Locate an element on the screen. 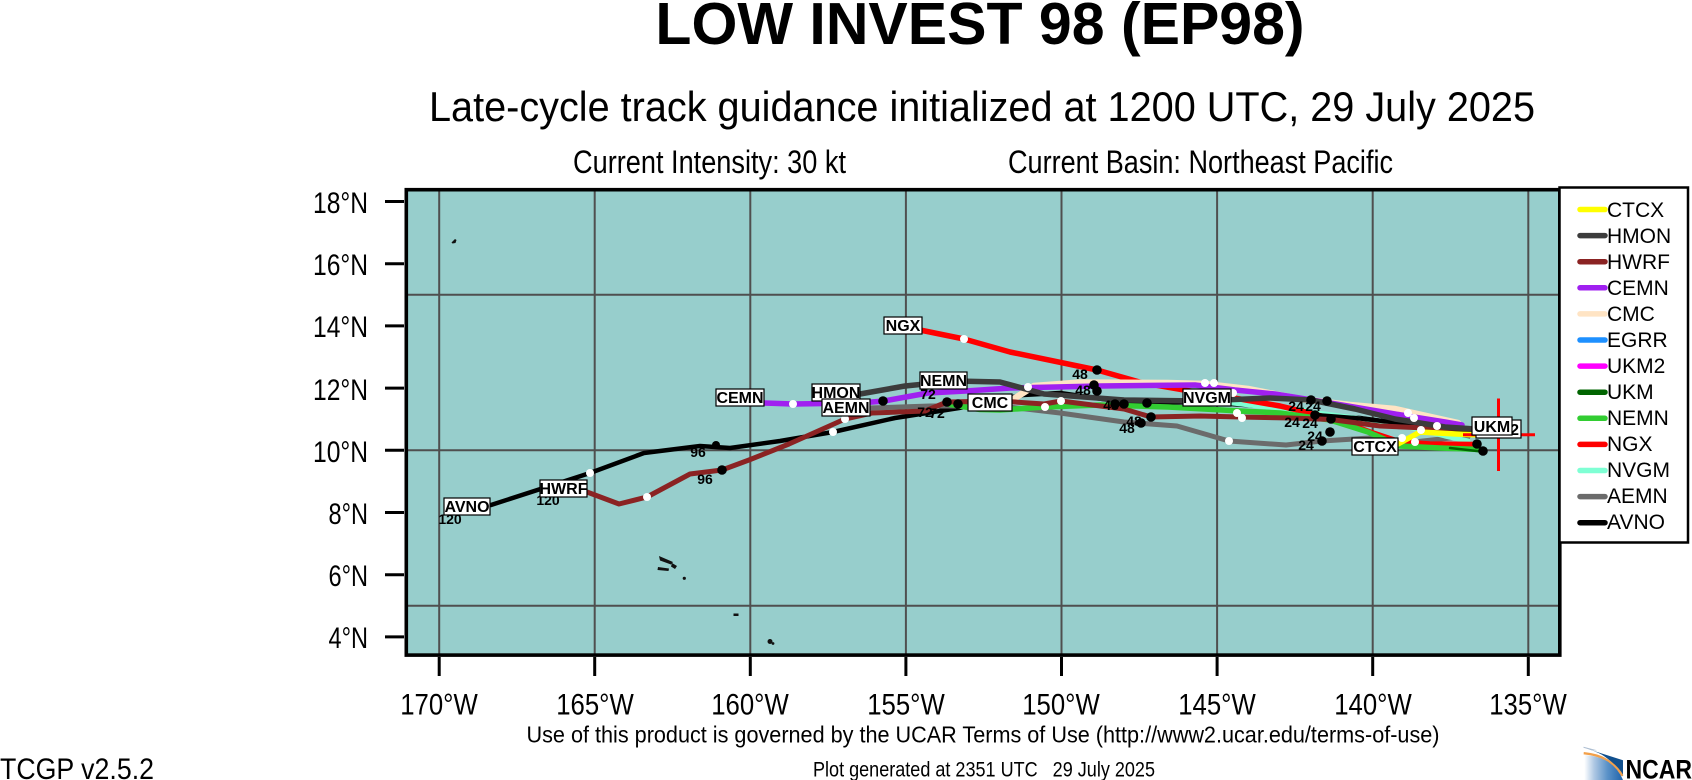 Image resolution: width=1692 pixels, height=780 pixels. svg-text: 165°W is located at coordinates (595, 705).